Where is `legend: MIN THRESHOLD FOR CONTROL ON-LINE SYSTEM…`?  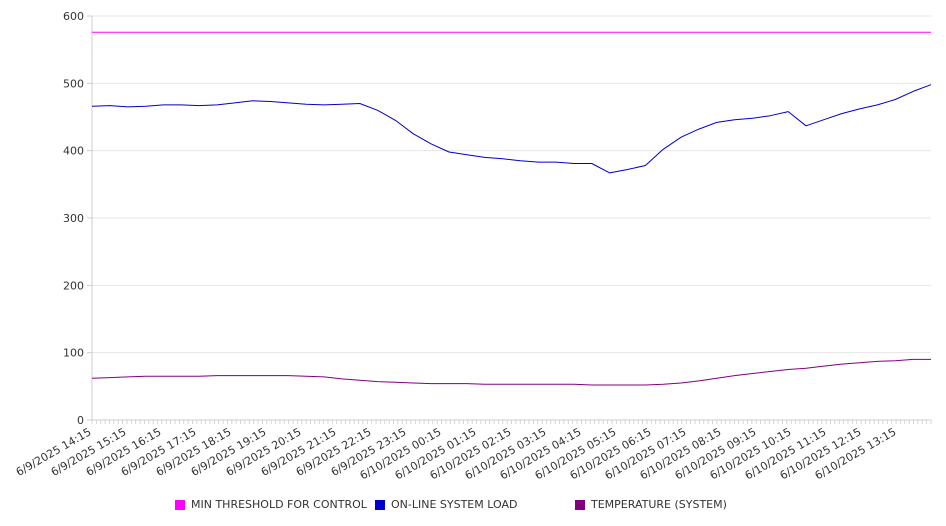 legend: MIN THRESHOLD FOR CONTROL ON-LINE SYSTEM… is located at coordinates (473, 506).